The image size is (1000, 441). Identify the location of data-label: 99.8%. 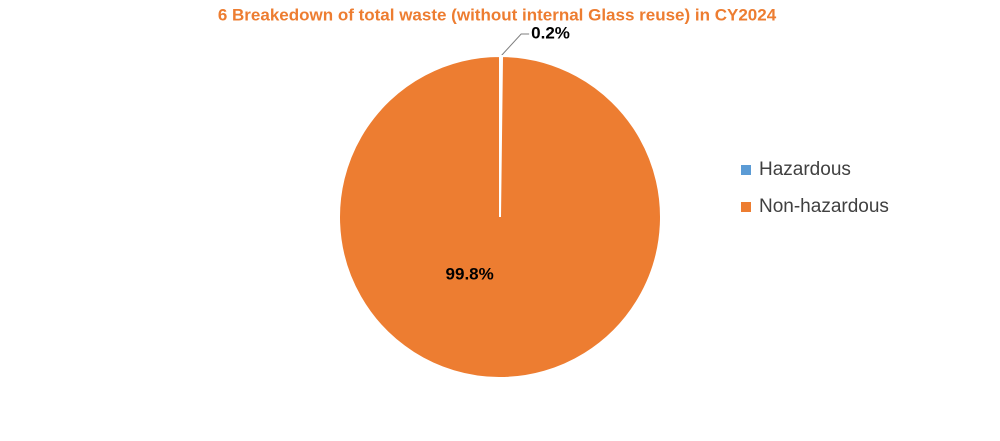
(470, 273).